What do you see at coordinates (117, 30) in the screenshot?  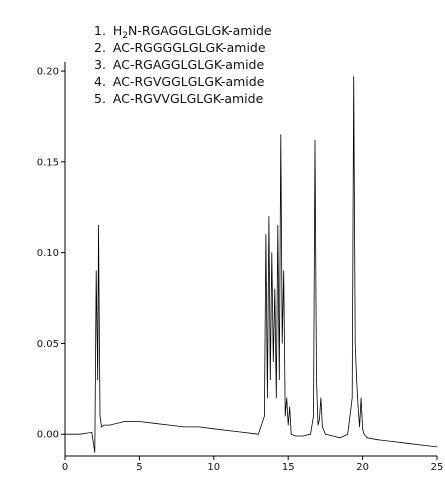 I see `legend-label: H` at bounding box center [117, 30].